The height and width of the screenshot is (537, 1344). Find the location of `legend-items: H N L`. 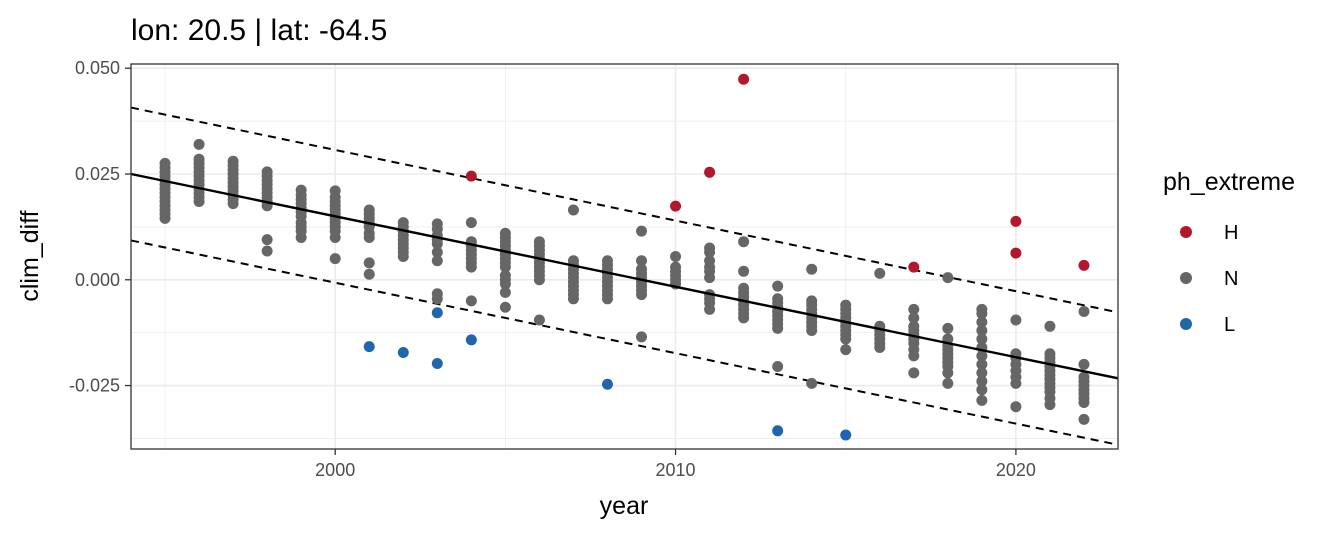

legend-items: H N L is located at coordinates (1209, 279).